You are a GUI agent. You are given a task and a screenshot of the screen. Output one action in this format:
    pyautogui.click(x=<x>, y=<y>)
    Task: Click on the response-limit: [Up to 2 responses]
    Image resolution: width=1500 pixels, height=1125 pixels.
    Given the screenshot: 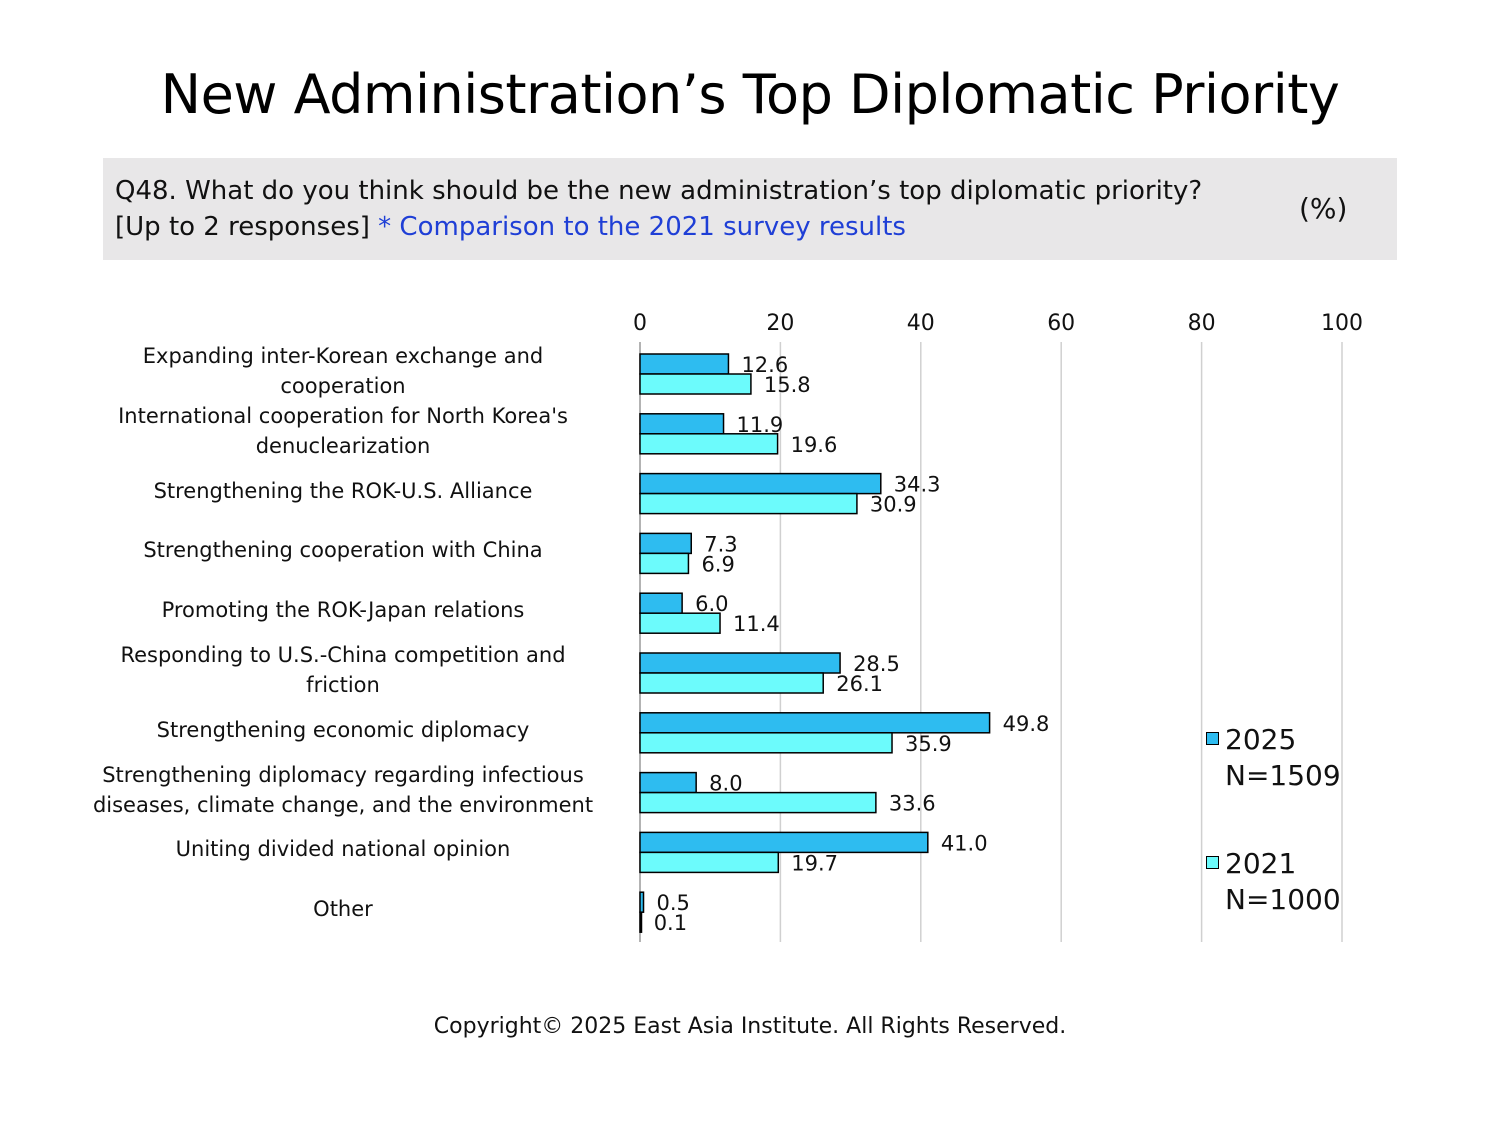 What is the action you would take?
    pyautogui.click(x=242, y=227)
    